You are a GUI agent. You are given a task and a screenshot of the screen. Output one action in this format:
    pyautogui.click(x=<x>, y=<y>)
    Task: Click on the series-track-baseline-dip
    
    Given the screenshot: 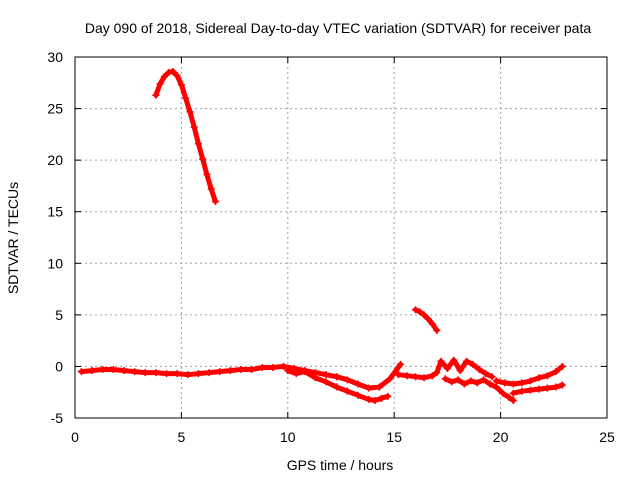 What is the action you would take?
    pyautogui.click(x=338, y=385)
    